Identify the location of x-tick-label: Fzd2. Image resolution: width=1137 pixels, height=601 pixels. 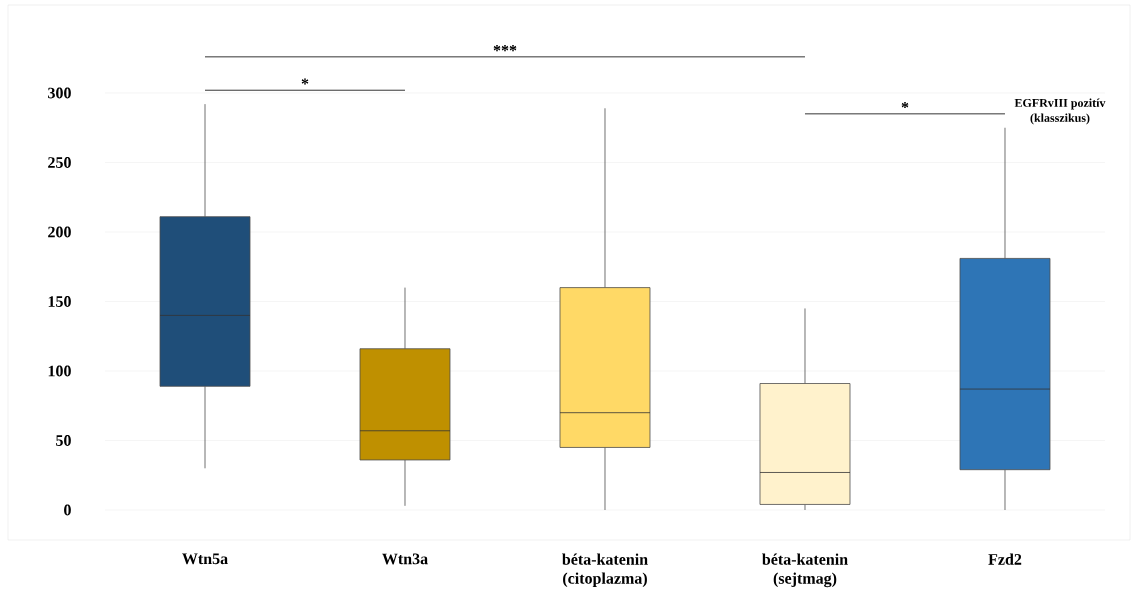
(1005, 559).